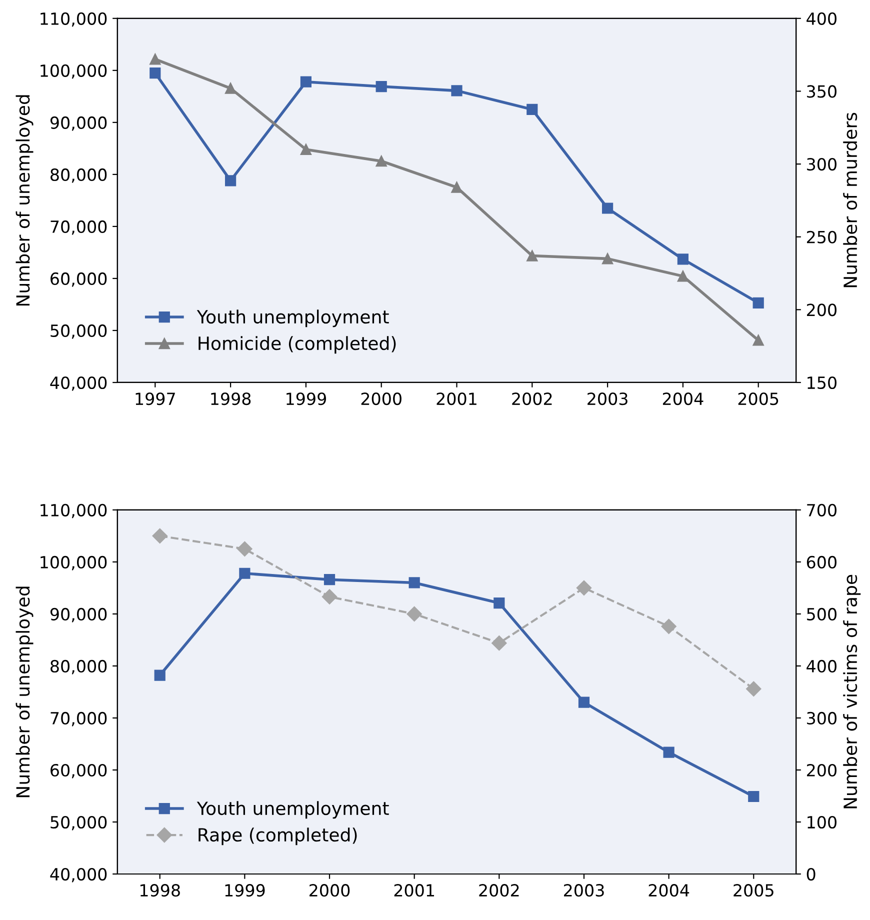 This screenshot has height=920, width=870. What do you see at coordinates (155, 399) in the screenshot?
I see `x-tick-label: 1997` at bounding box center [155, 399].